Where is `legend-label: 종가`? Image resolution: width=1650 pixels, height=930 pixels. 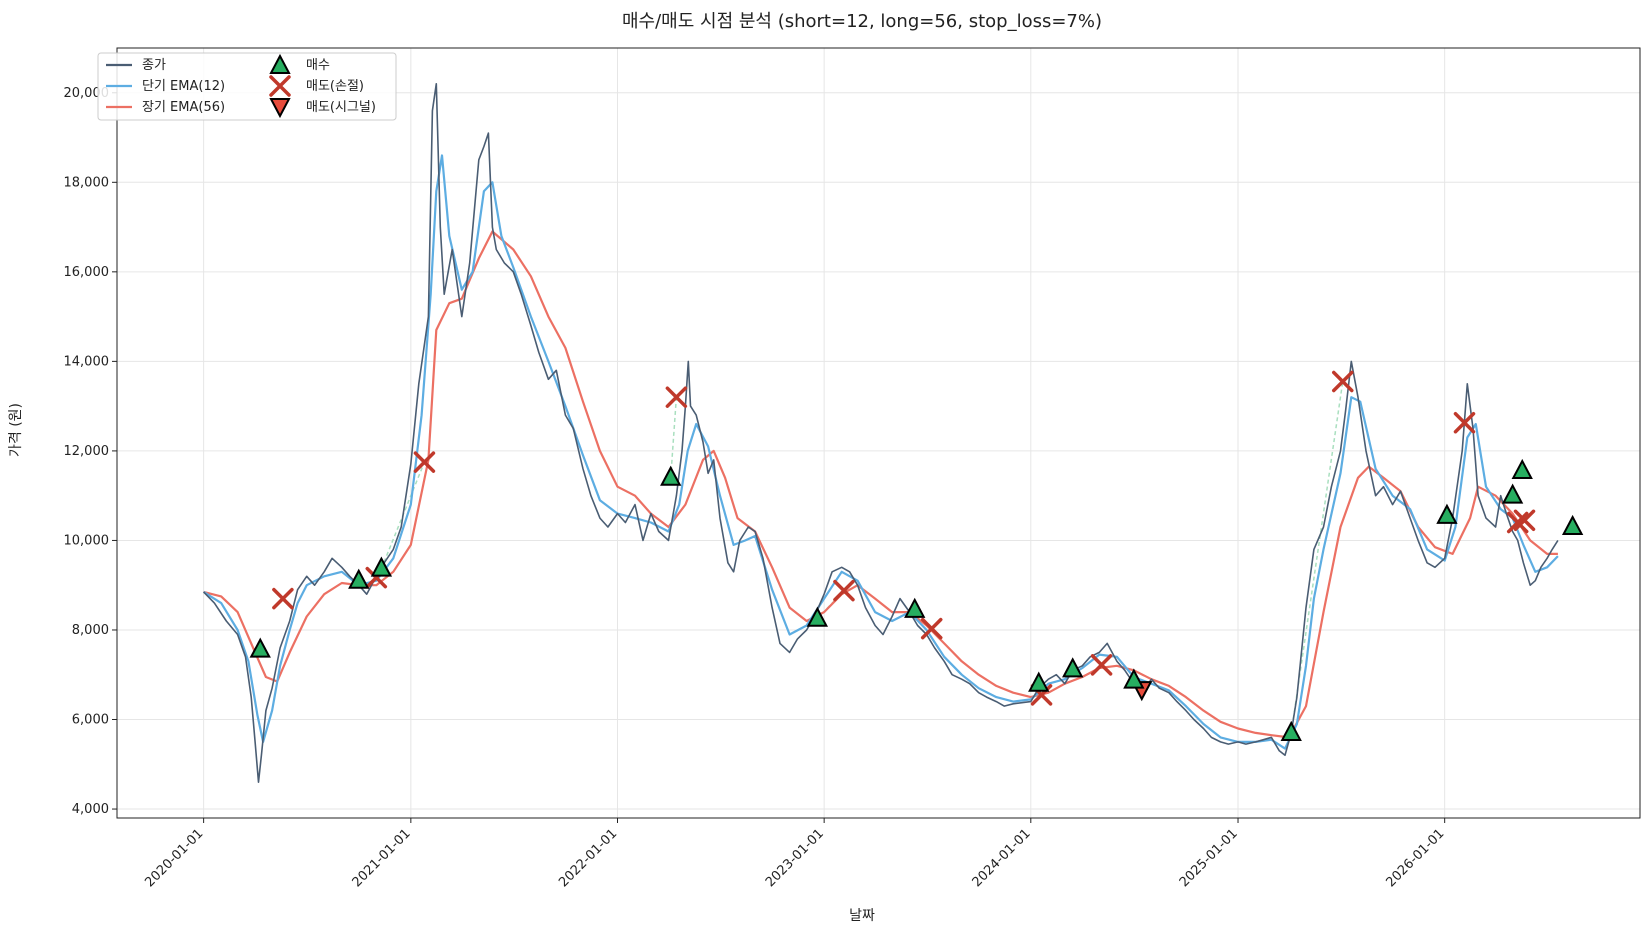 legend-label: 종가 is located at coordinates (154, 65).